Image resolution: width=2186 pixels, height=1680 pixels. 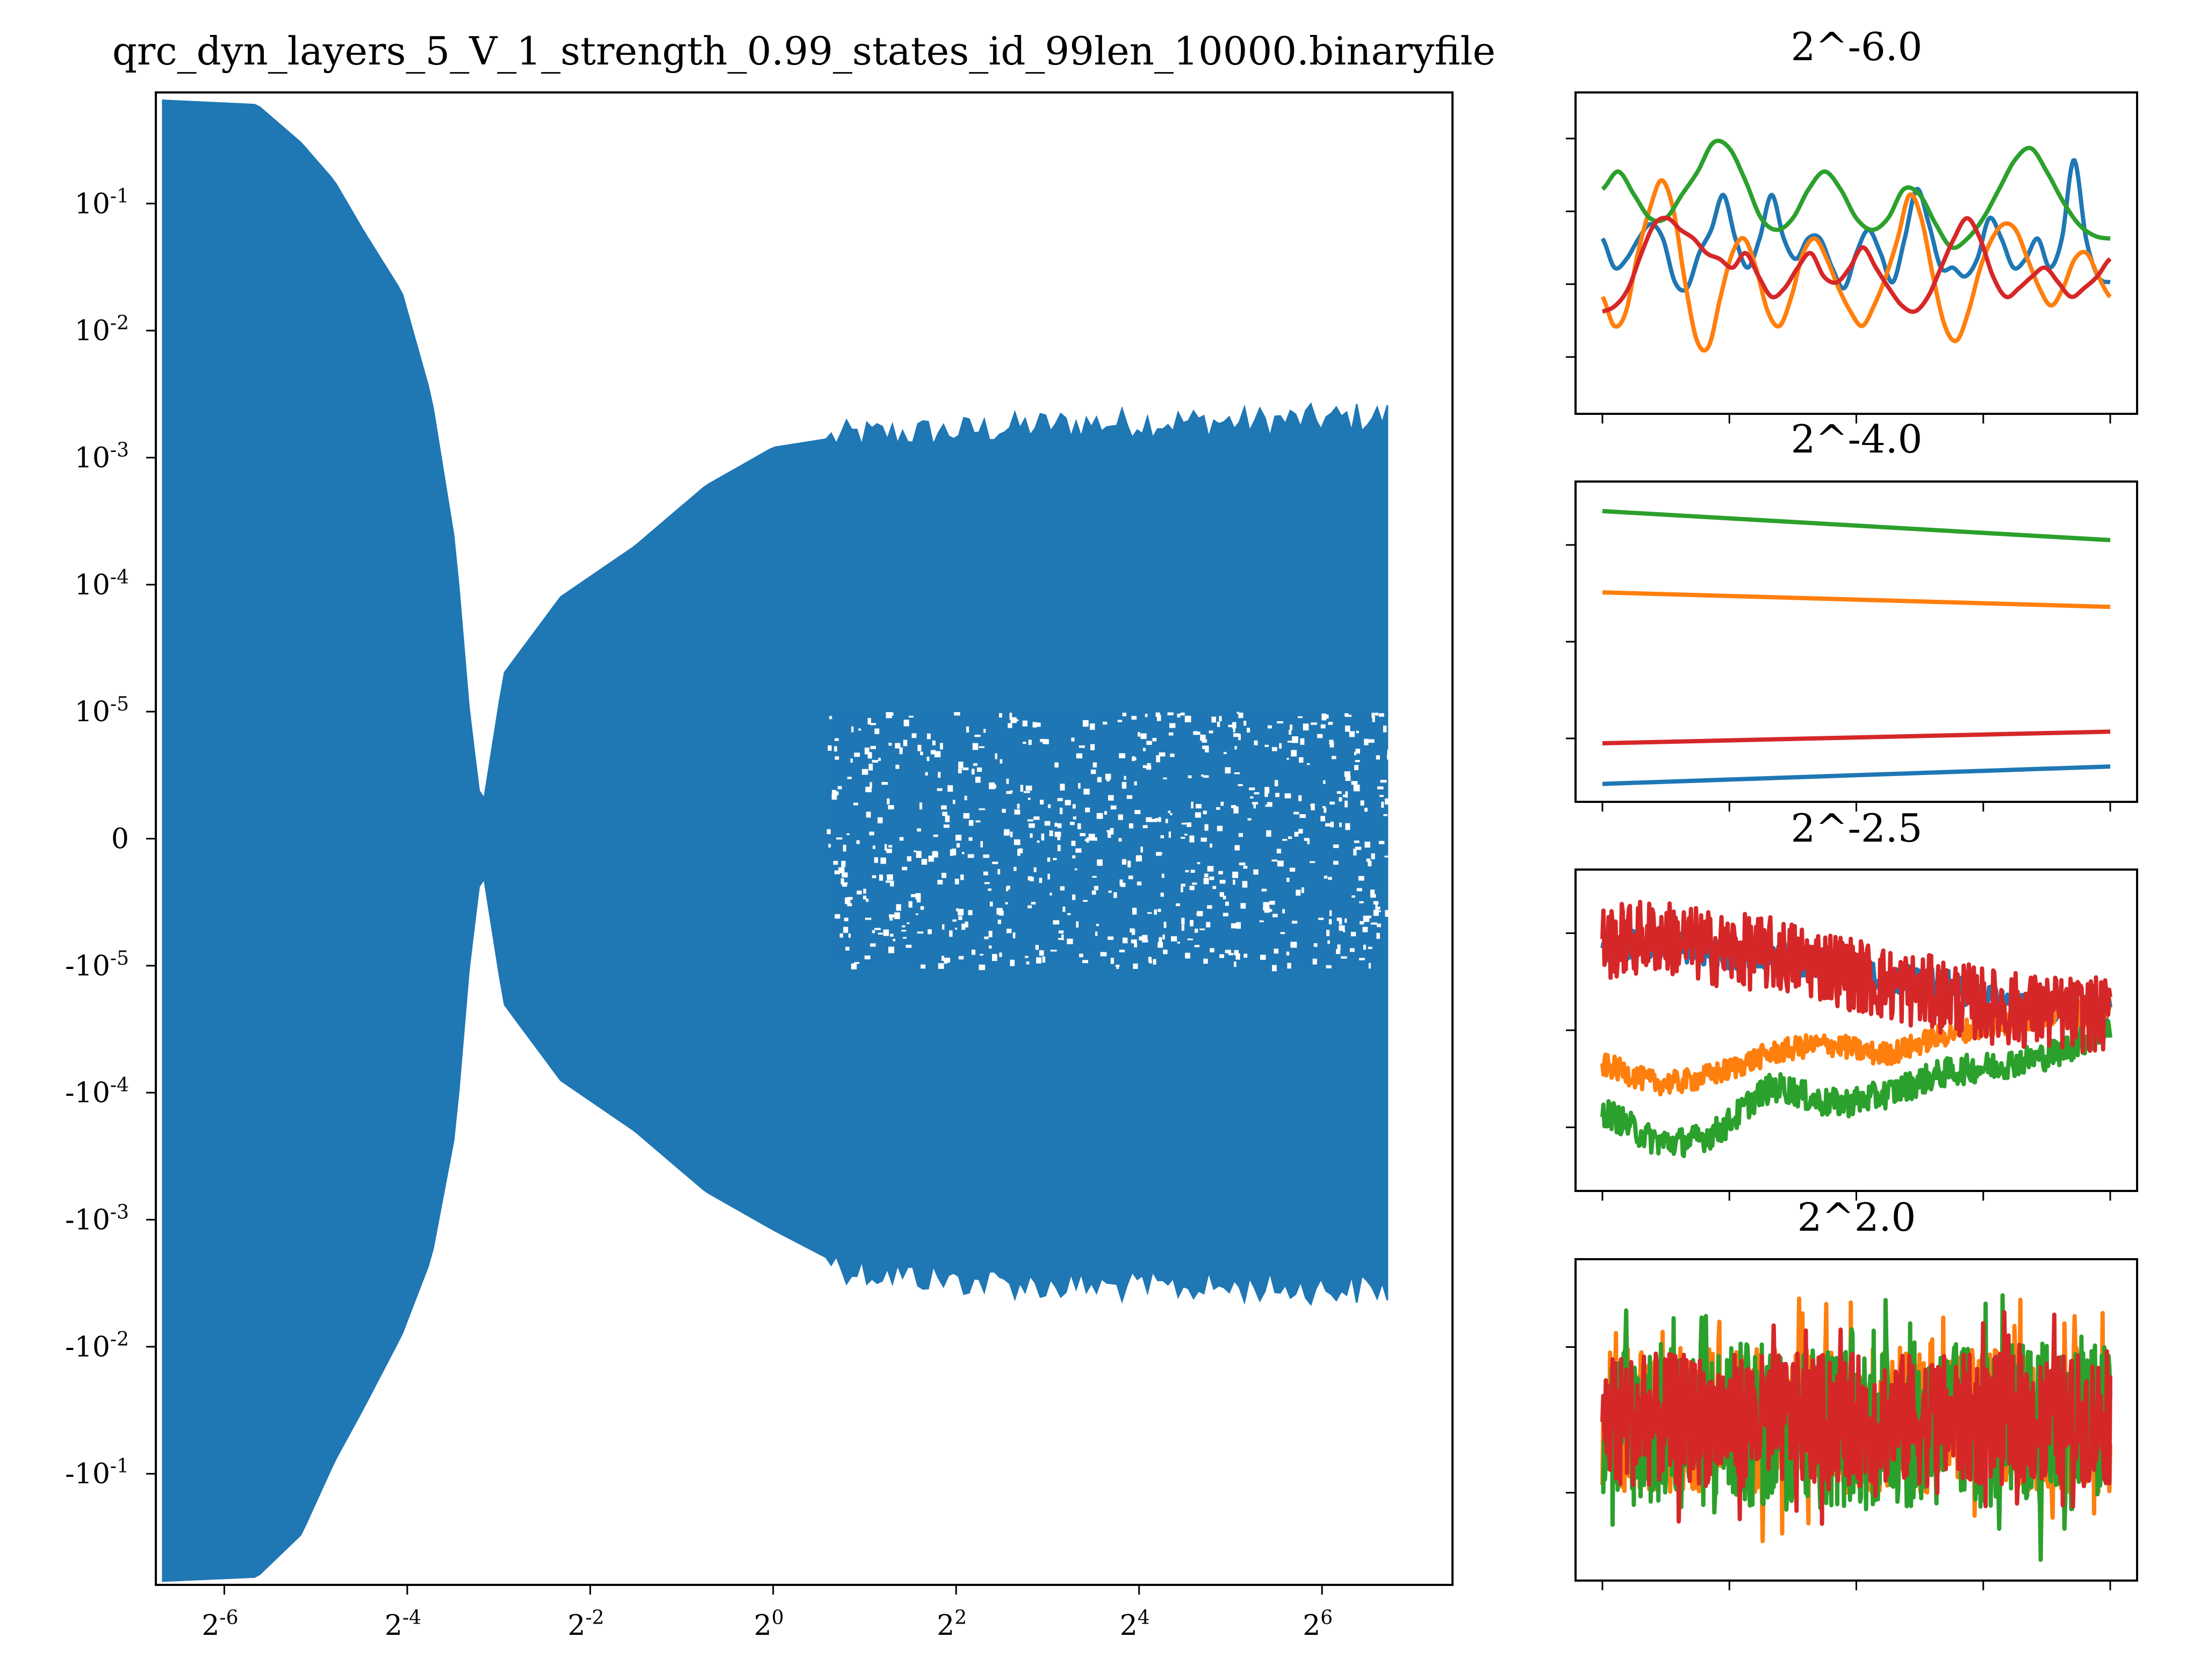 What do you see at coordinates (1856, 1029) in the screenshot?
I see `panel-3-plot` at bounding box center [1856, 1029].